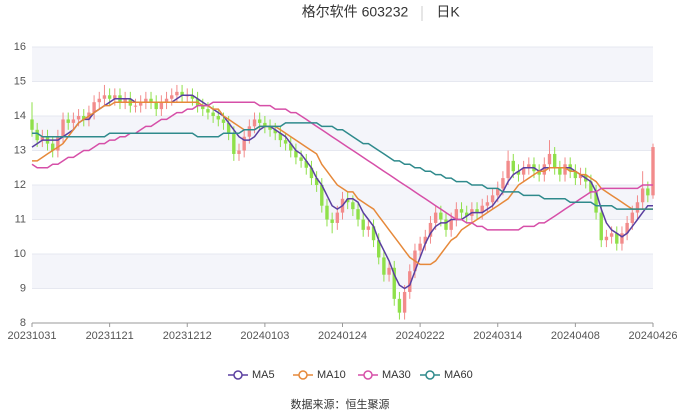  Describe the element at coordinates (458, 375) in the screenshot. I see `legend-label: MA60` at that location.